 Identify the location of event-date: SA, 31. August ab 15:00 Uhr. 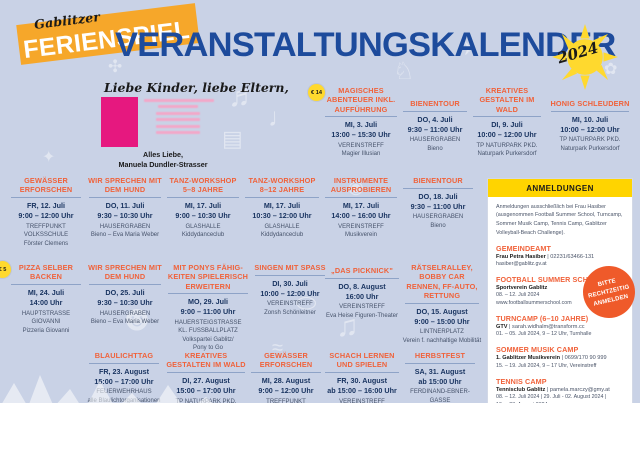
(440, 376).